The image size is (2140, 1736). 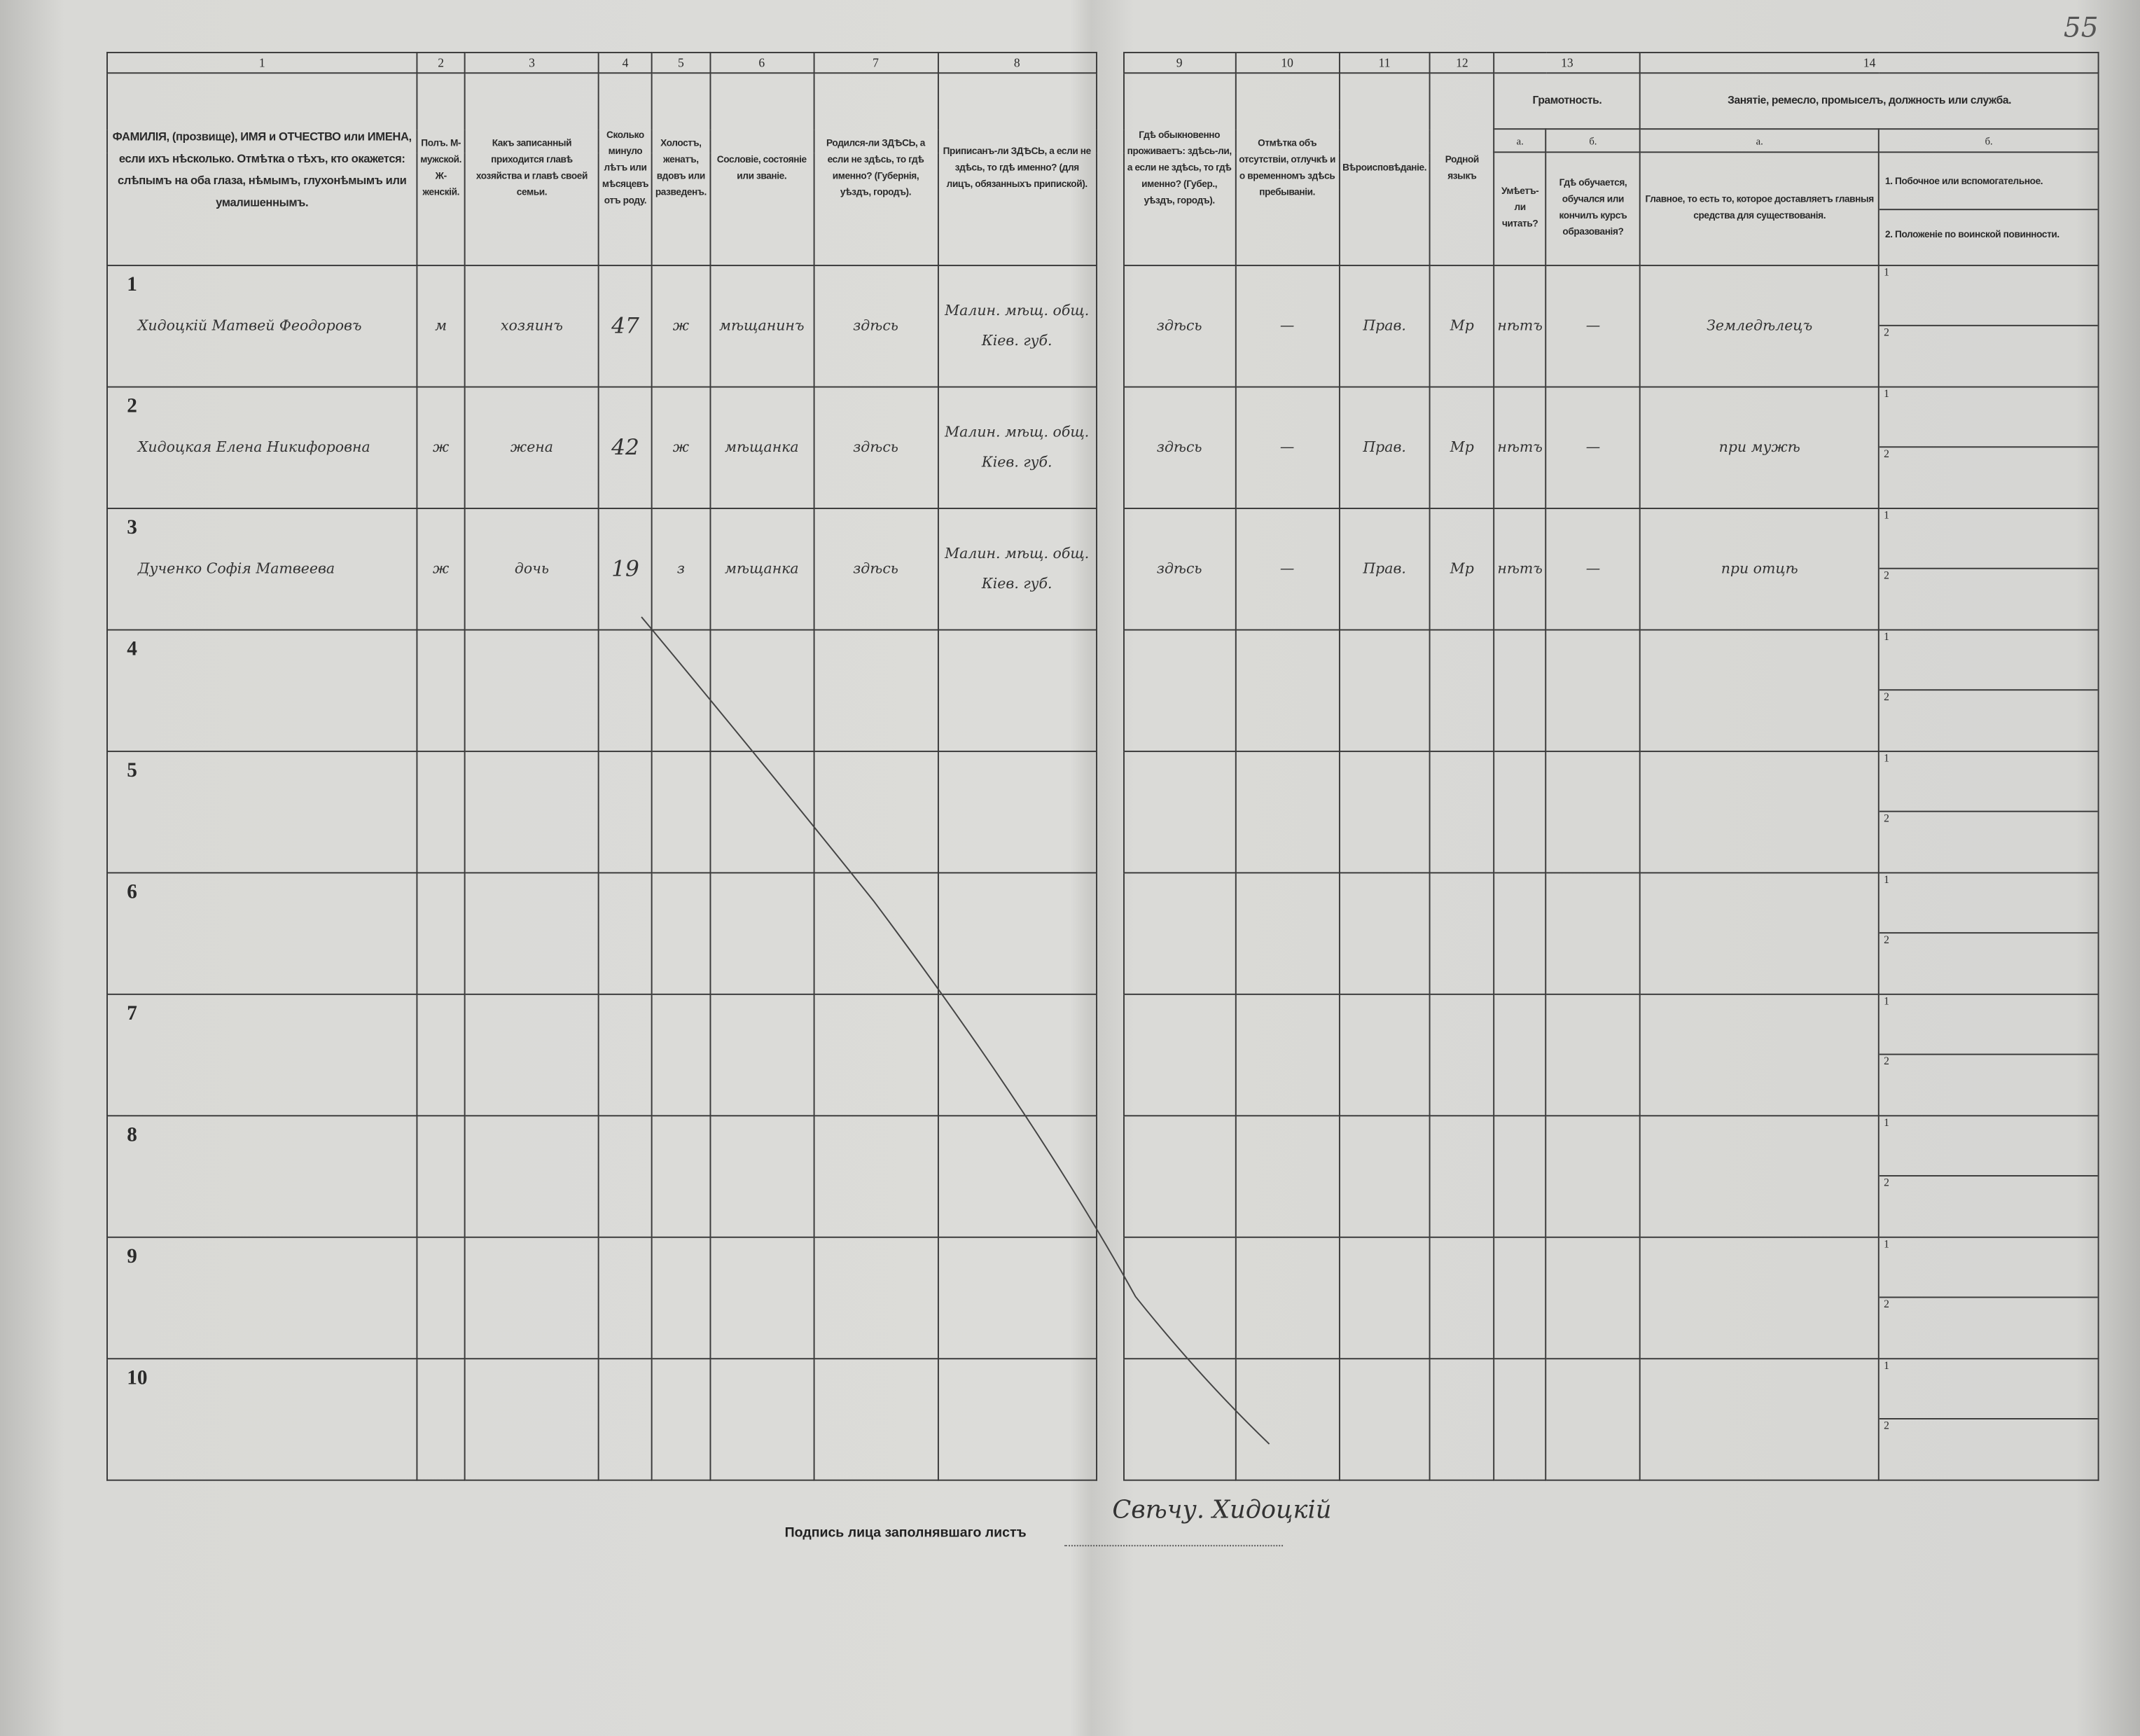 I want to click on cell-occupation: при мужѣ, so click(x=1760, y=447).